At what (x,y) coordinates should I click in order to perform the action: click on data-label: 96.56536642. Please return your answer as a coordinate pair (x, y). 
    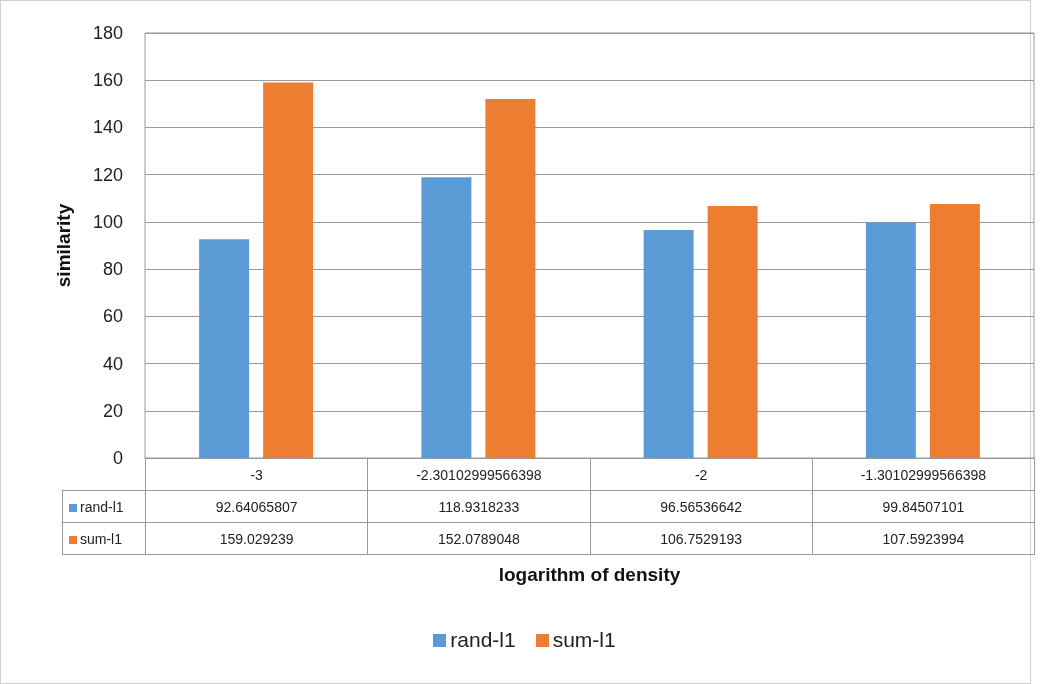
    Looking at the image, I should click on (701, 506).